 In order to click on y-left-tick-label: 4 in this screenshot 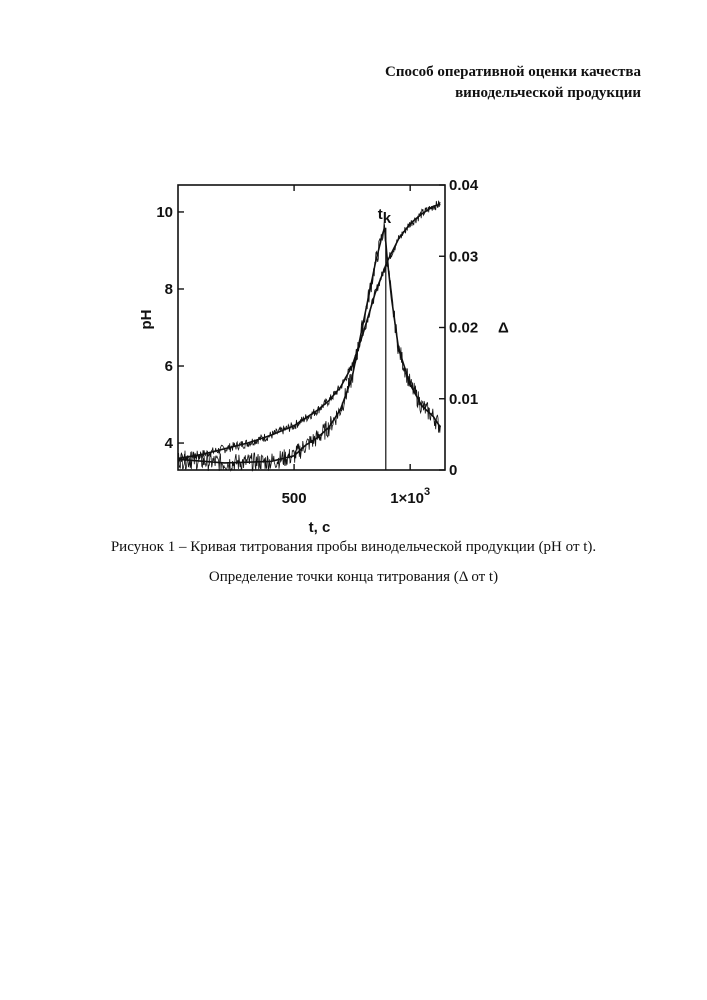, I will do `click(169, 443)`.